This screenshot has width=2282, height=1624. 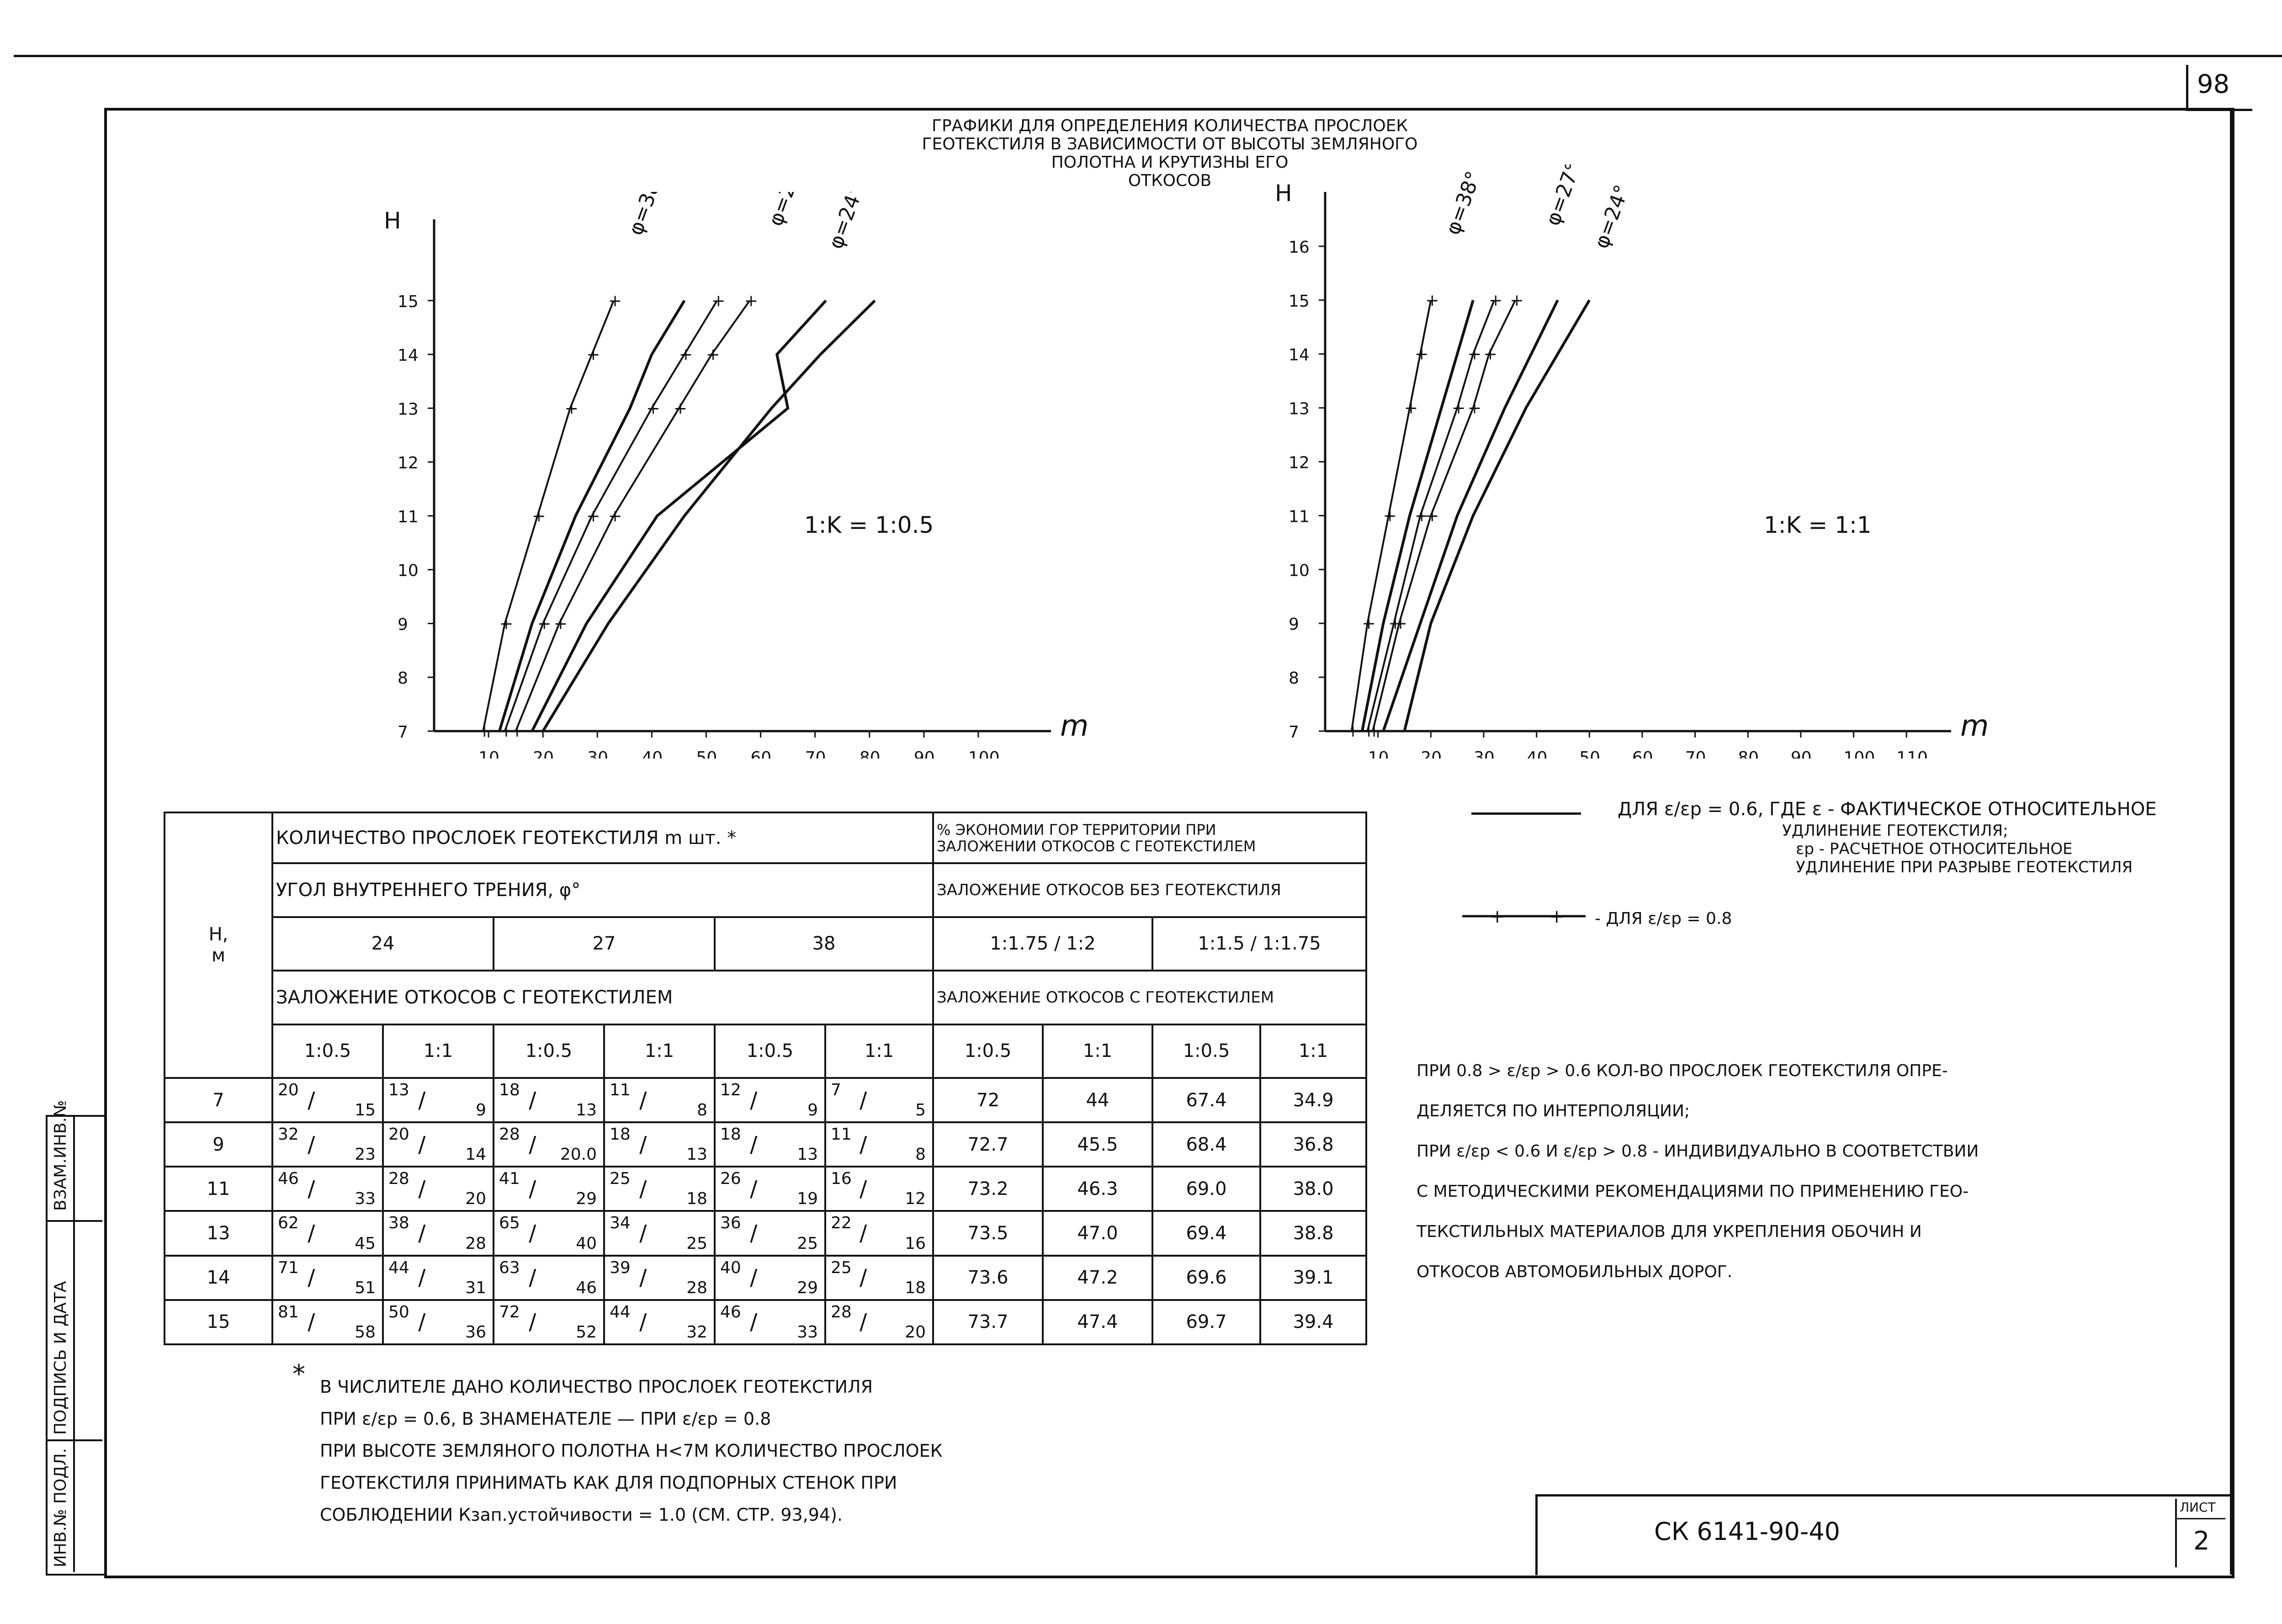 I want to click on layer-count-cell: 46 / 33, so click(x=770, y=1322).